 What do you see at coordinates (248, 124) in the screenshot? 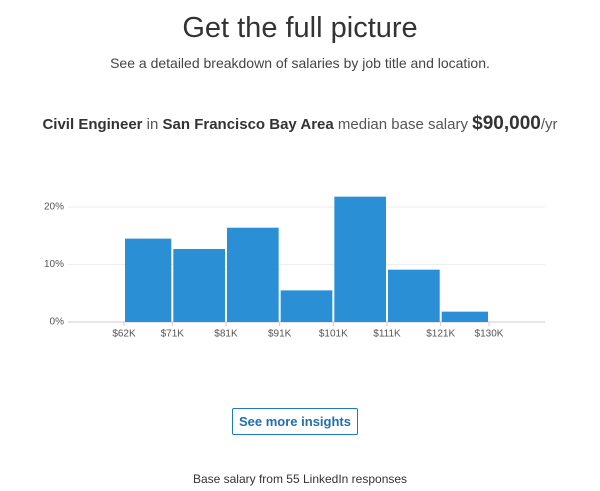
I see `location: San Francisco Bay Area` at bounding box center [248, 124].